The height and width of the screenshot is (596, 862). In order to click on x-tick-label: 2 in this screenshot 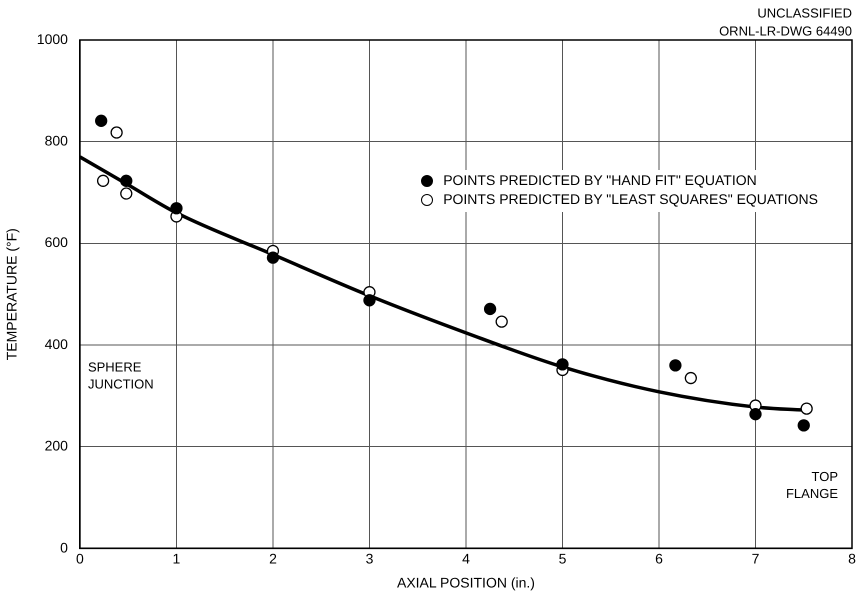, I will do `click(273, 558)`.